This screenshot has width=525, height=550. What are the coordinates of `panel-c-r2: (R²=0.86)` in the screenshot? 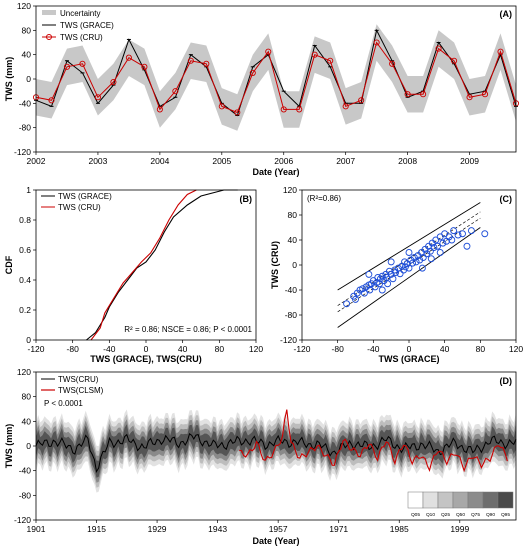 It's located at (324, 198).